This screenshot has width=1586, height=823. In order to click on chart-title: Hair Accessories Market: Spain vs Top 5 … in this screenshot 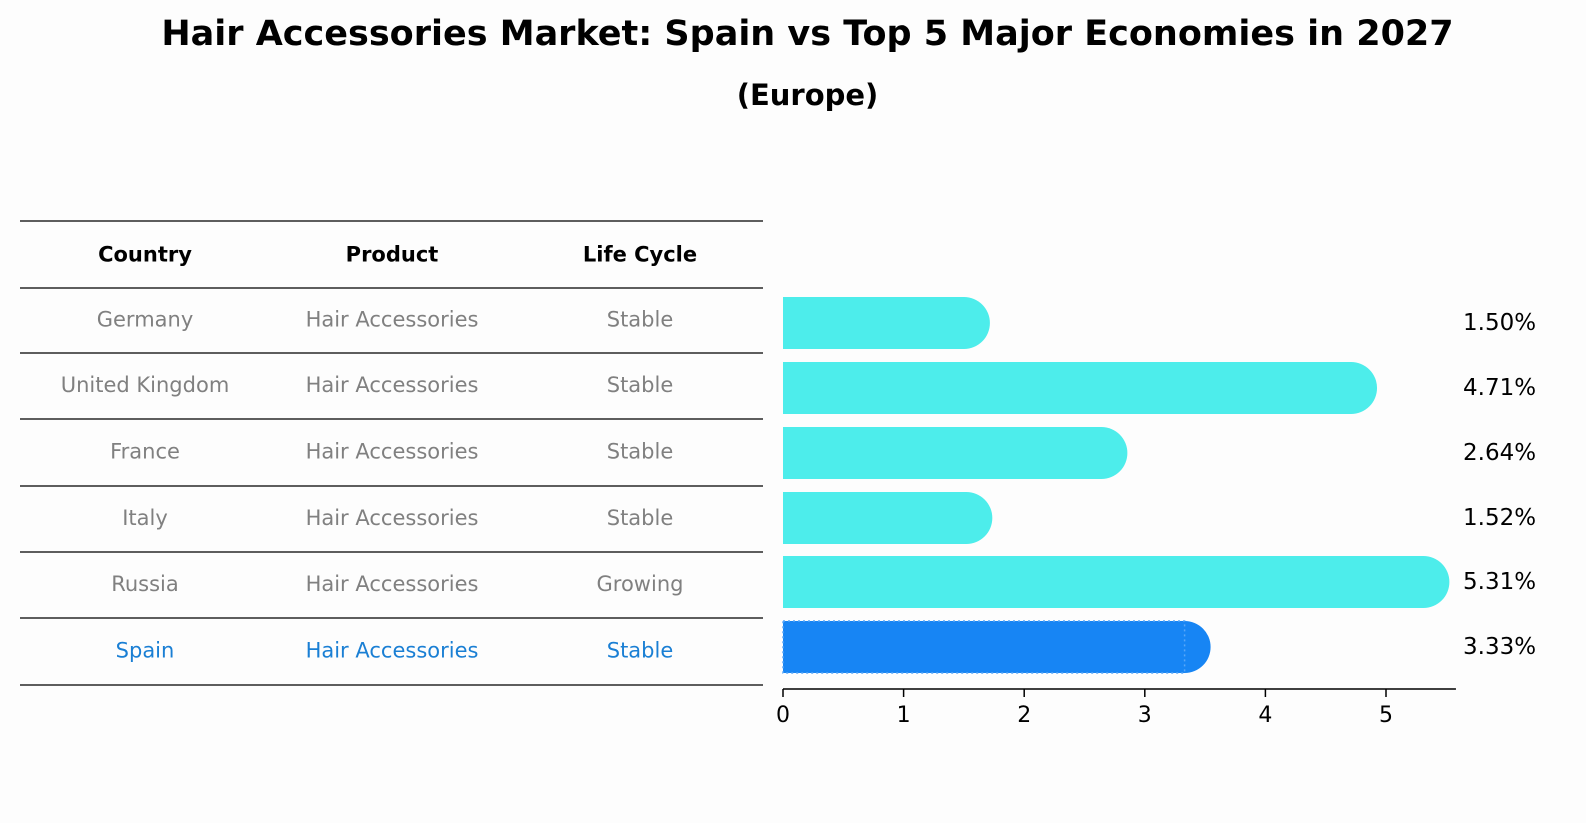, I will do `click(807, 34)`.